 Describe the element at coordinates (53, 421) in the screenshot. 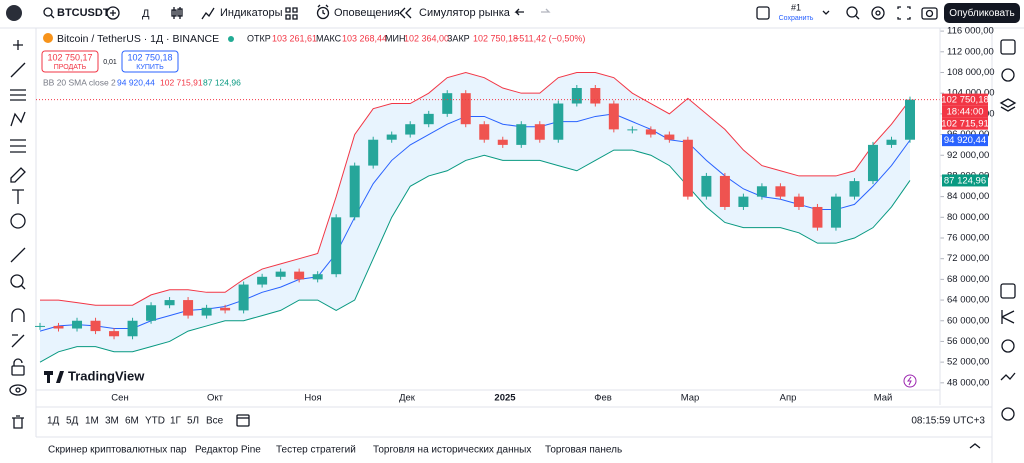

I see `range-button: 1Д` at that location.